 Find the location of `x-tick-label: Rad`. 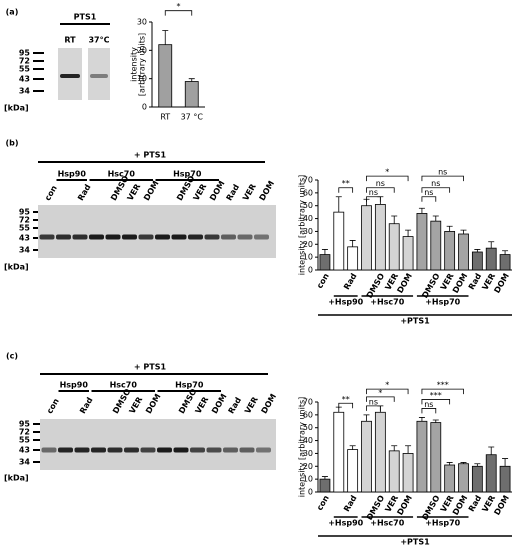

x-tick-label: Rad is located at coordinates (350, 282).